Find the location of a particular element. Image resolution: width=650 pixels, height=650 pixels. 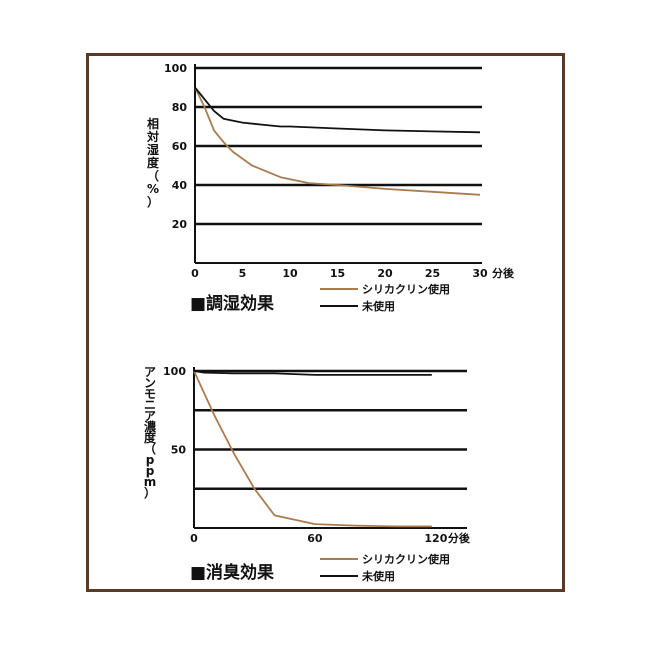

x-tick-label: 25 is located at coordinates (432, 273).